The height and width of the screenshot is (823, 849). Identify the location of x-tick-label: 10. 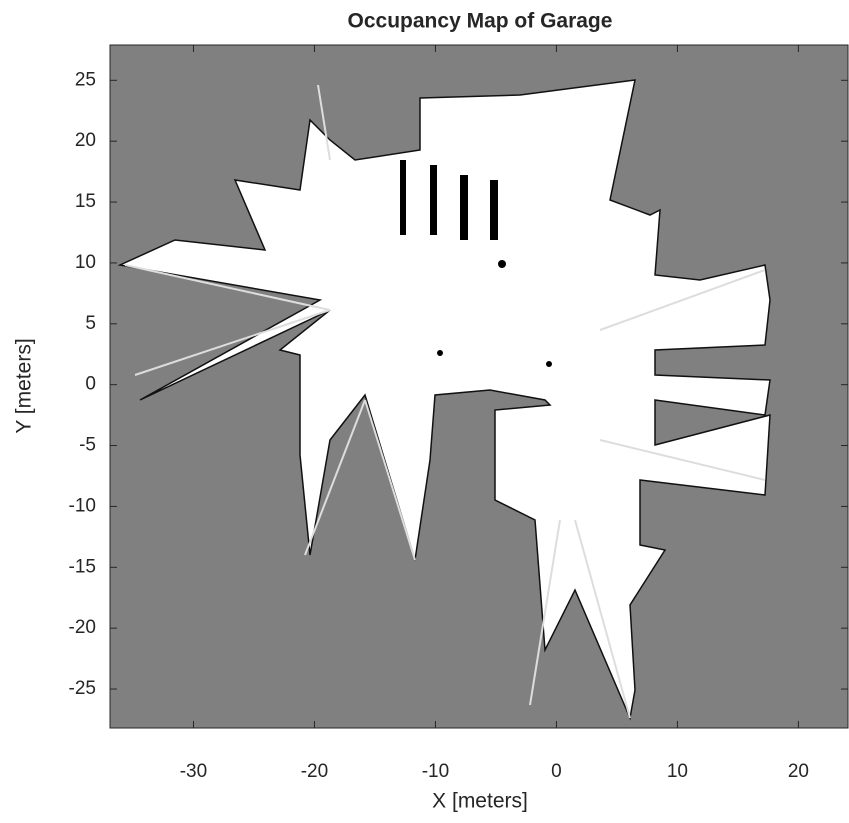
(677, 771).